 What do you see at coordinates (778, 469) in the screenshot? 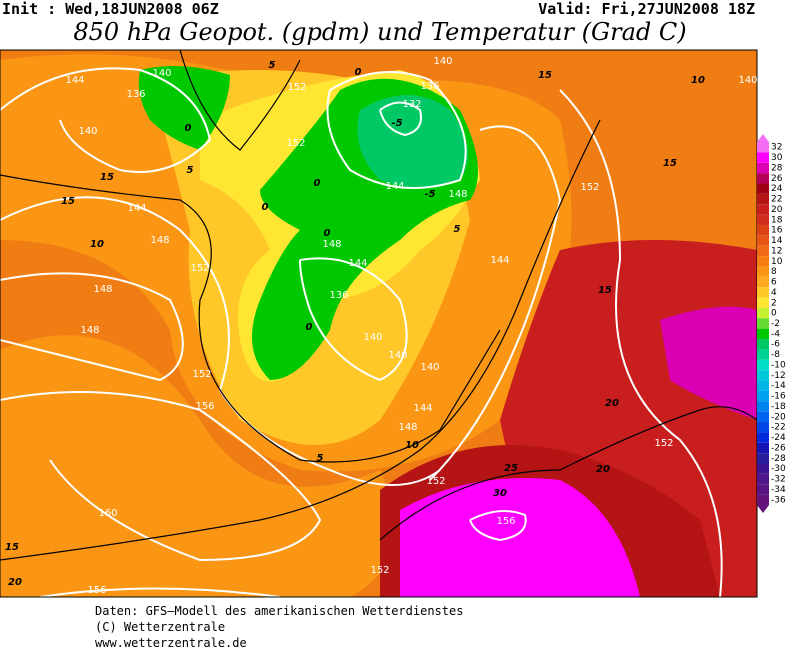
I see `colorbar-label: -30` at bounding box center [778, 469].